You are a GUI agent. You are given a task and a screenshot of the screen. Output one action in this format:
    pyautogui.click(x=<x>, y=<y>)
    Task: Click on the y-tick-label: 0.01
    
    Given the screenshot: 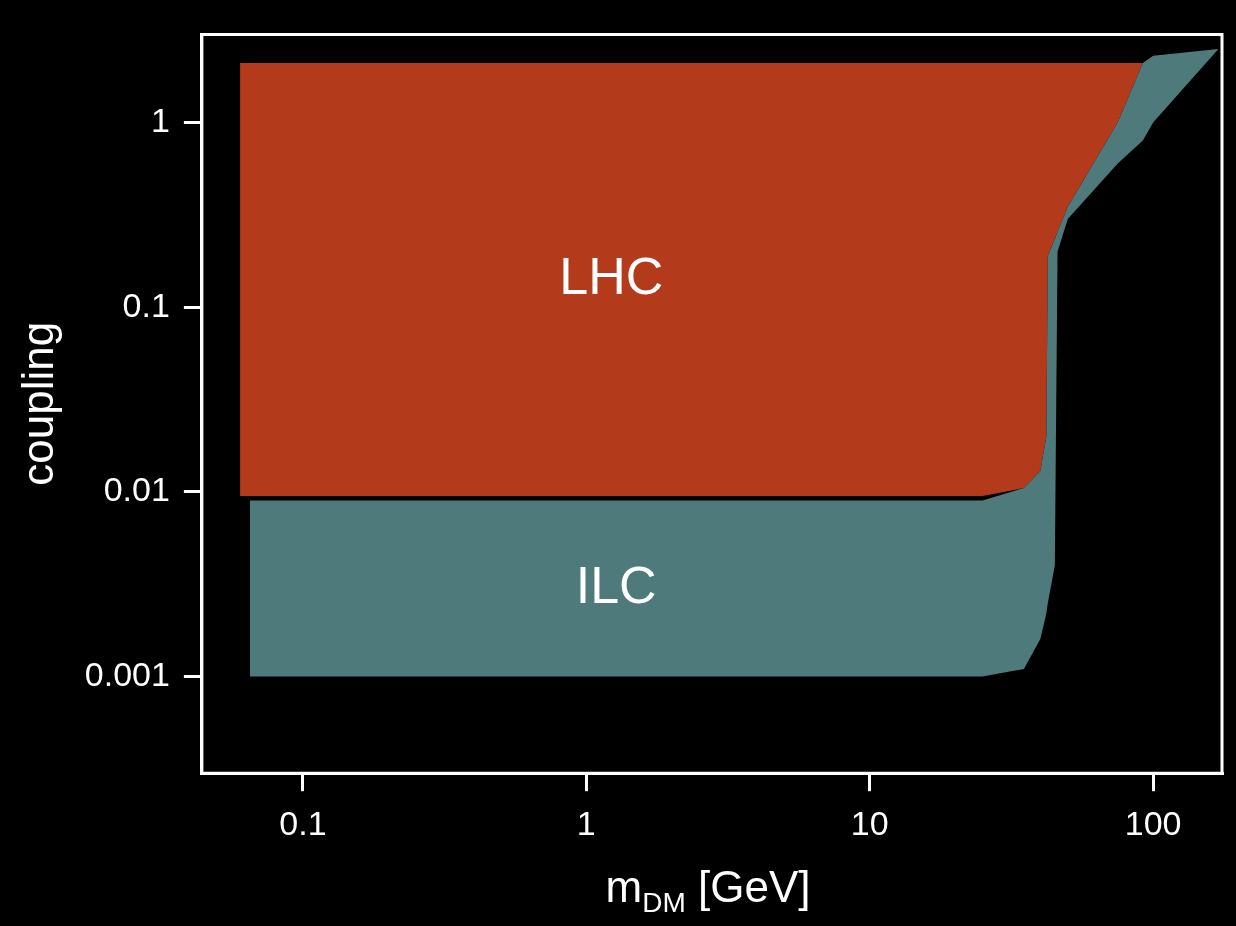 What is the action you would take?
    pyautogui.click(x=136, y=489)
    